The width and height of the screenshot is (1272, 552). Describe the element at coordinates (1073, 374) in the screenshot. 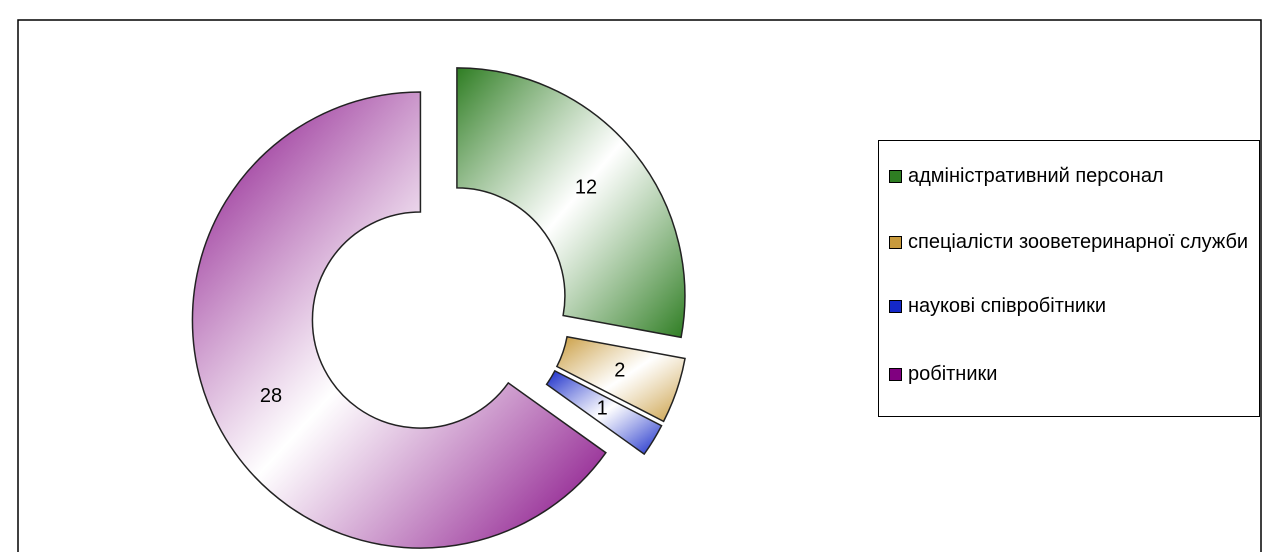

I see `legend-item: робітники` at that location.